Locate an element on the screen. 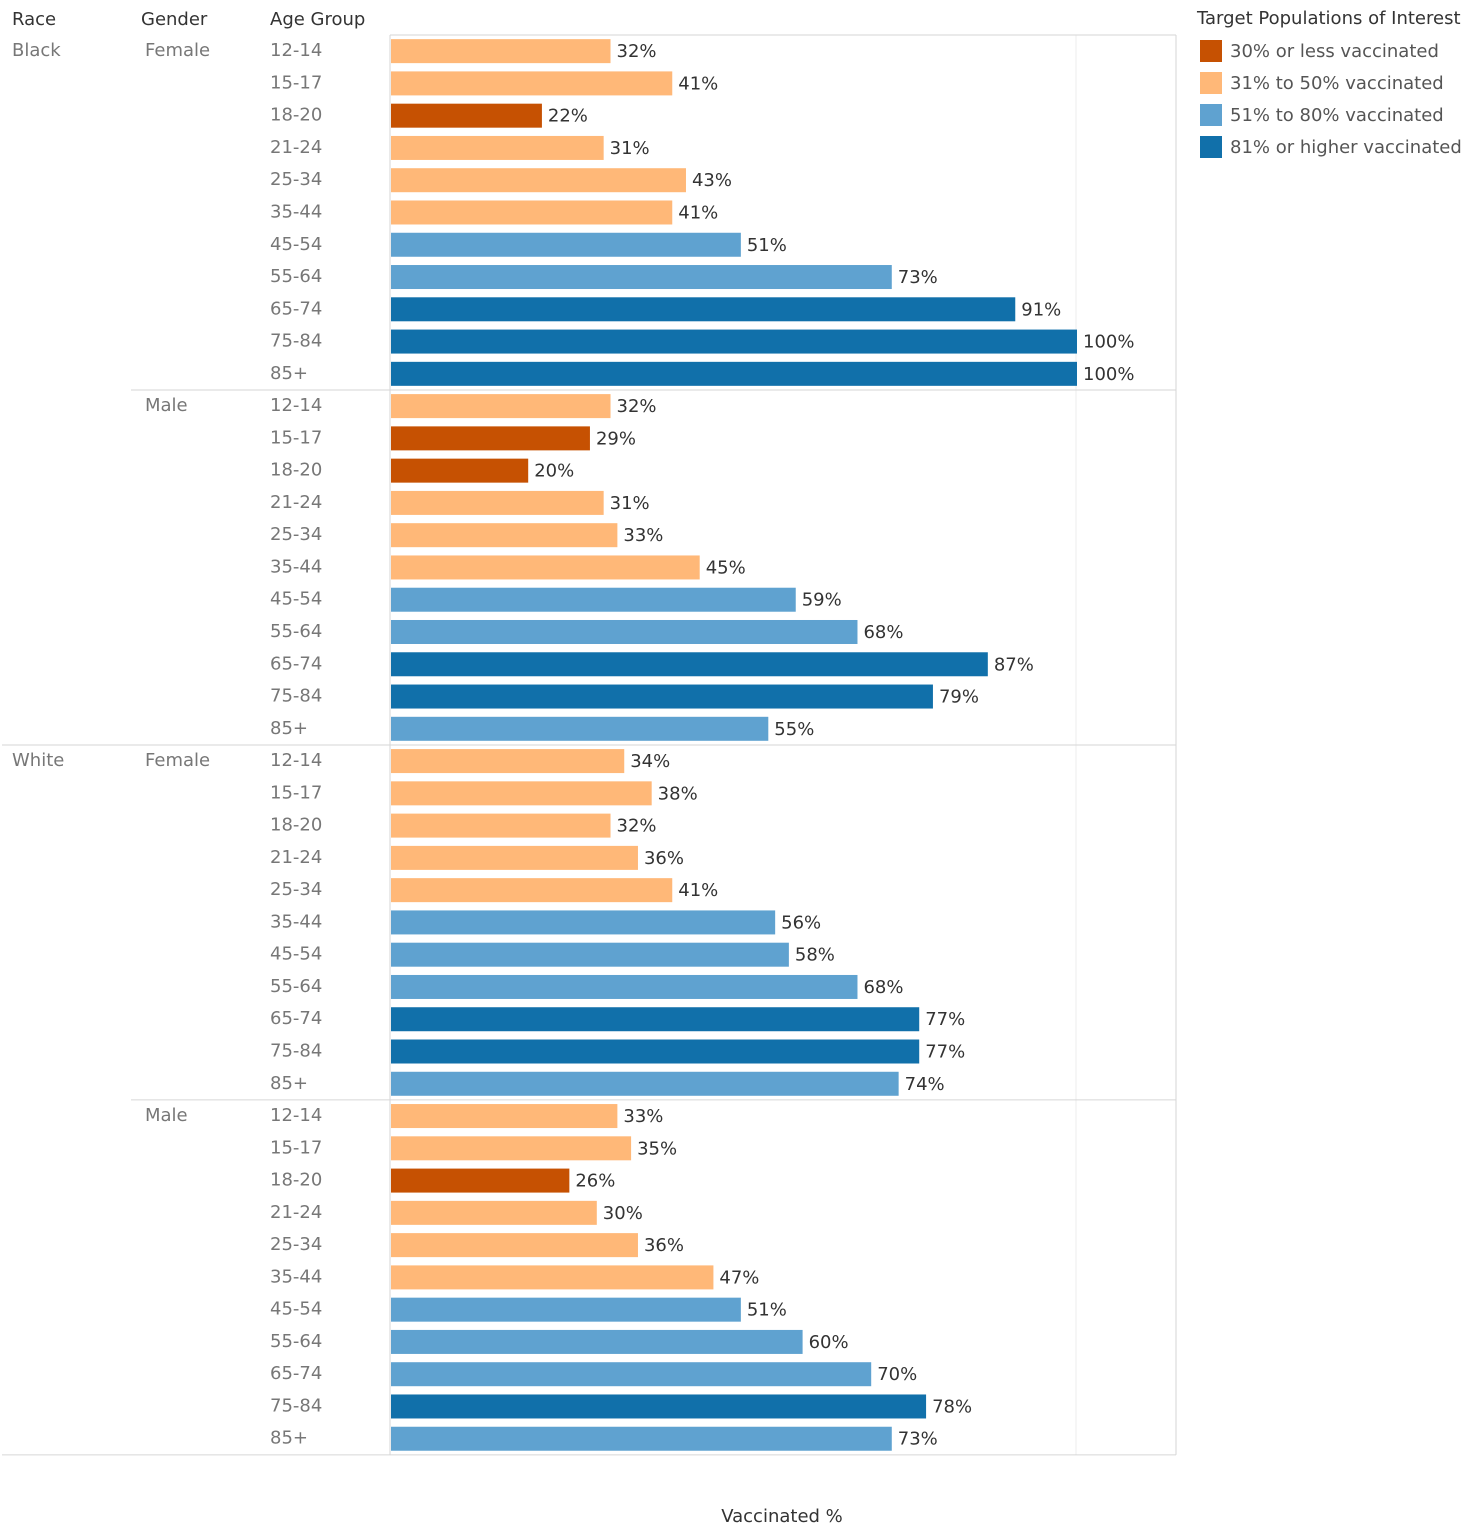  age-group-header: Age Group is located at coordinates (318, 19).